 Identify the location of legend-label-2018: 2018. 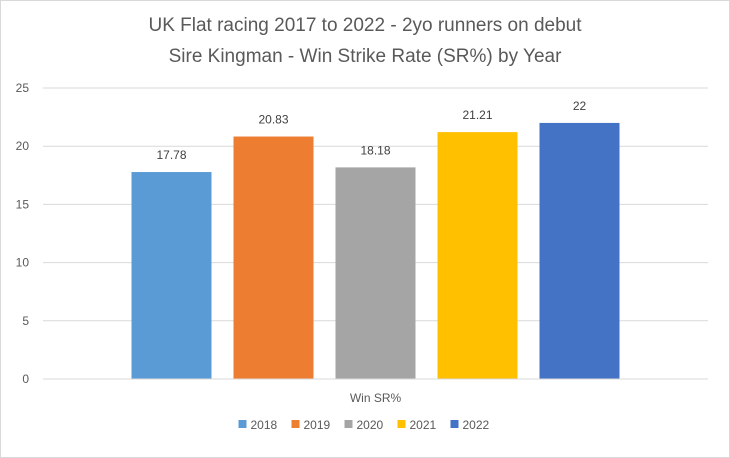
(264, 425).